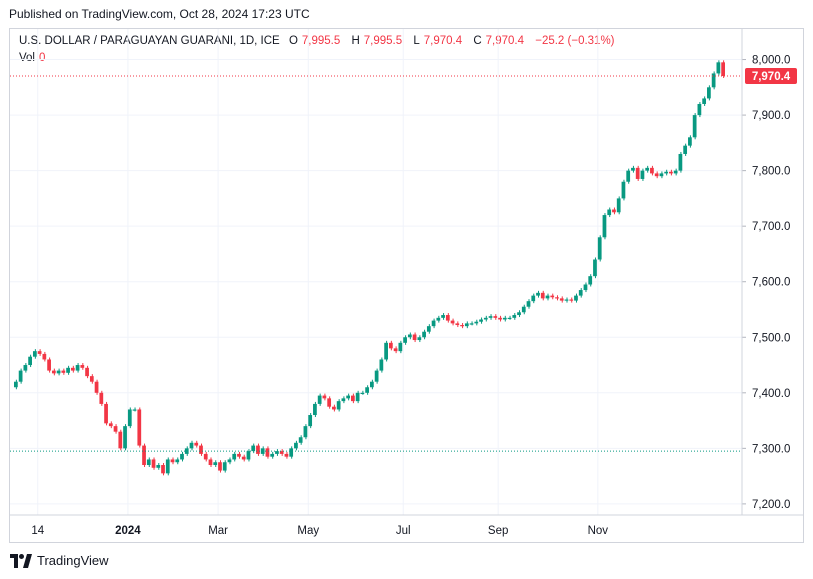 This screenshot has width=813, height=579. Describe the element at coordinates (128, 531) in the screenshot. I see `time-tick-label: 2024` at that location.